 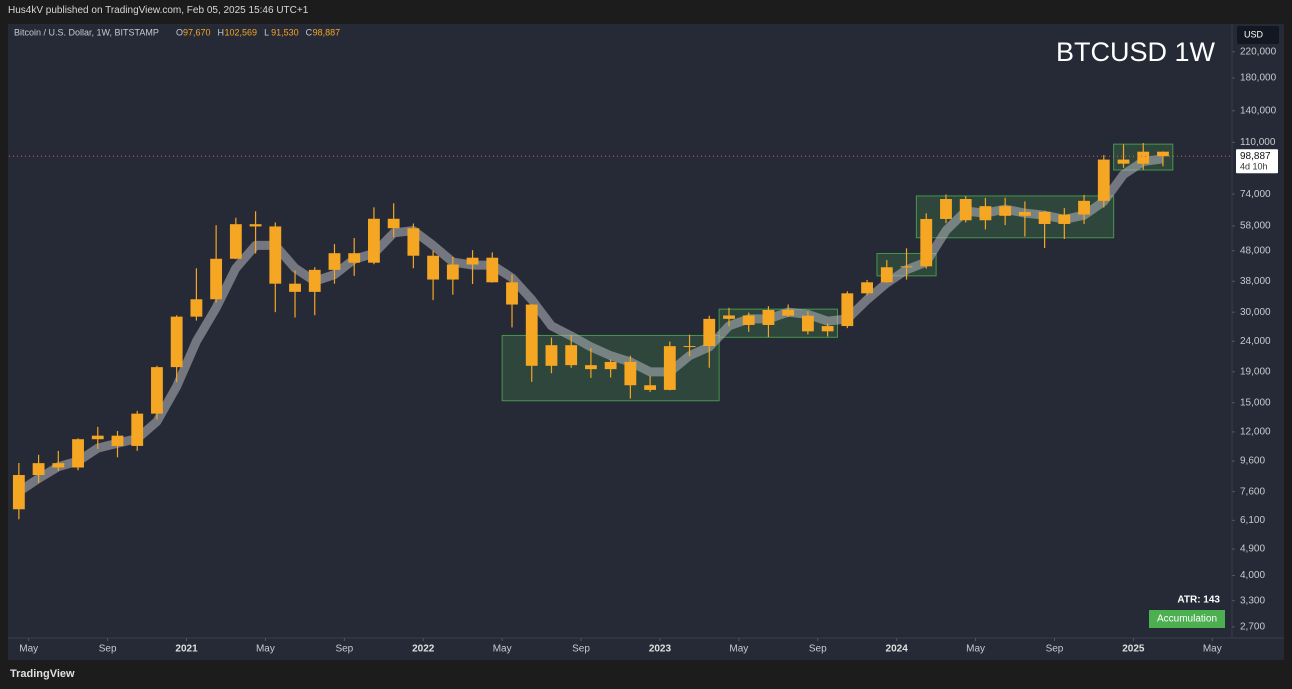 I want to click on ohlc-key: H, so click(x=221, y=32).